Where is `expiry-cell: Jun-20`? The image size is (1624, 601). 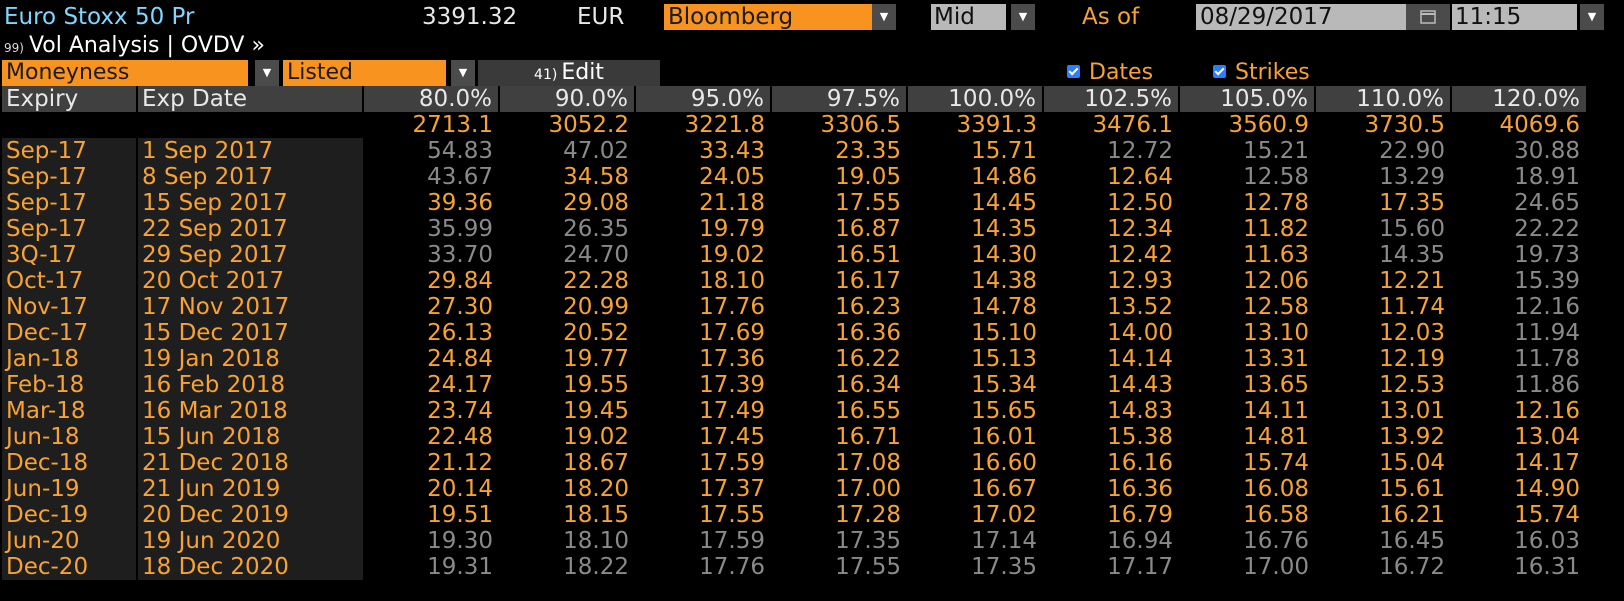 expiry-cell: Jun-20 is located at coordinates (69, 541).